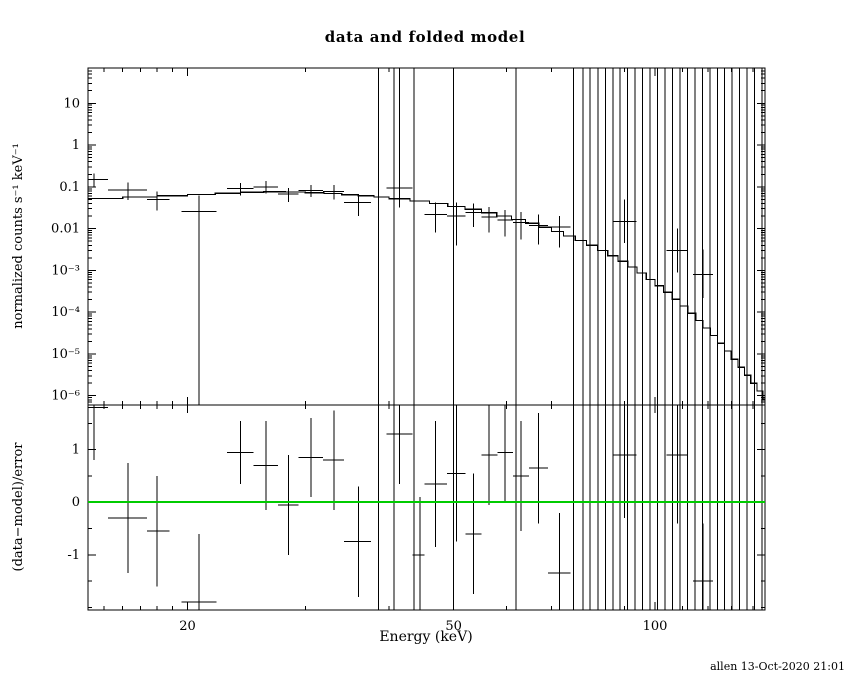  I want to click on tick-label: 10⁻⁶, so click(65, 396).